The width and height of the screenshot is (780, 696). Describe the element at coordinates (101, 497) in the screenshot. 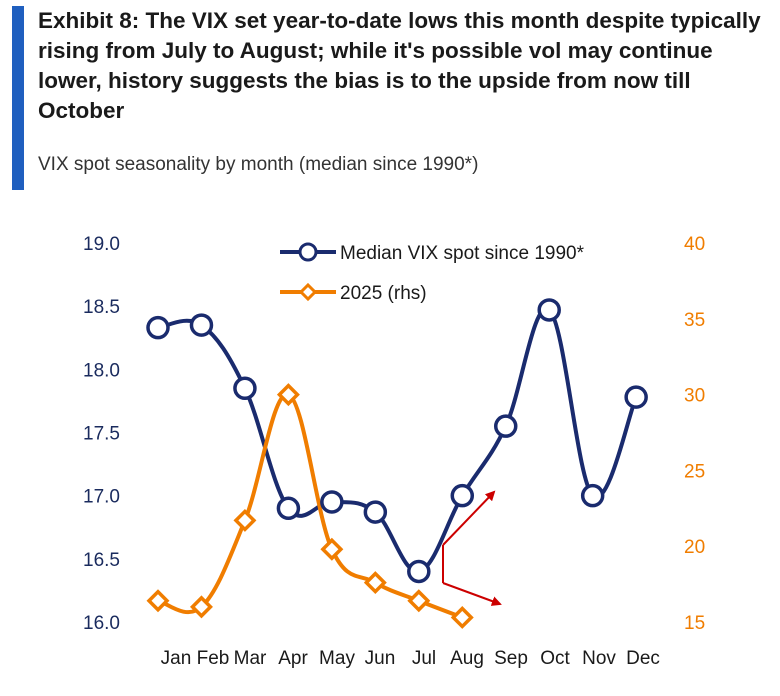

I see `left-tick-label: 17.0` at that location.